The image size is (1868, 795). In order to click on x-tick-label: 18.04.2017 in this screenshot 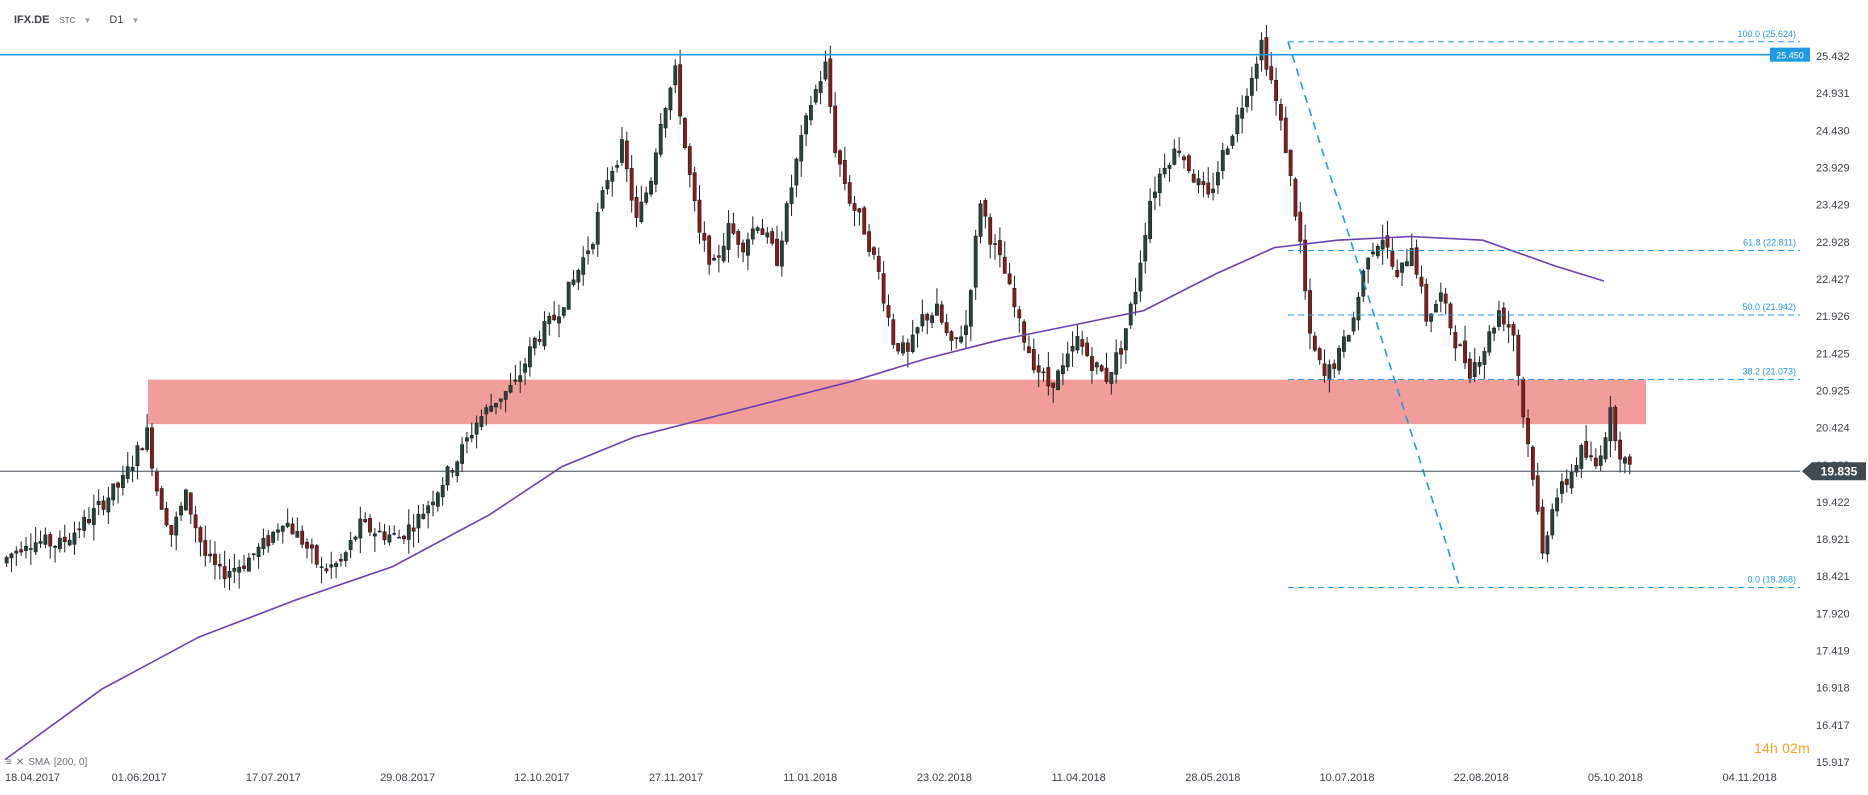, I will do `click(32, 778)`.